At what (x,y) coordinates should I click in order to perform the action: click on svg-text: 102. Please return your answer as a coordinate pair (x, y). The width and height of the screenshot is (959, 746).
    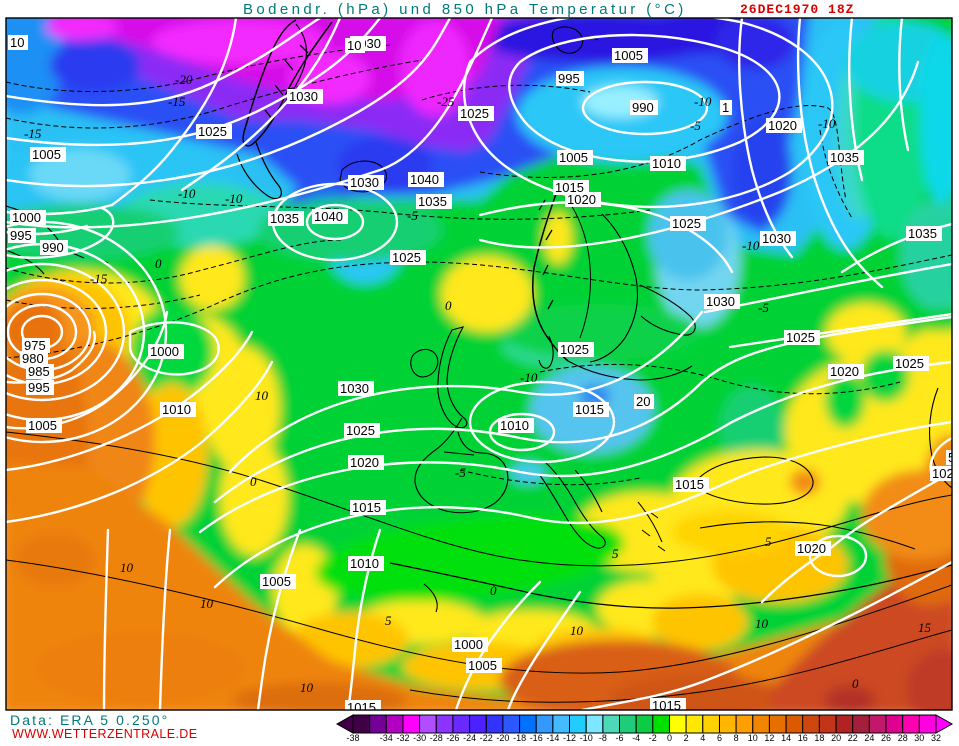
    Looking at the image, I should click on (943, 473).